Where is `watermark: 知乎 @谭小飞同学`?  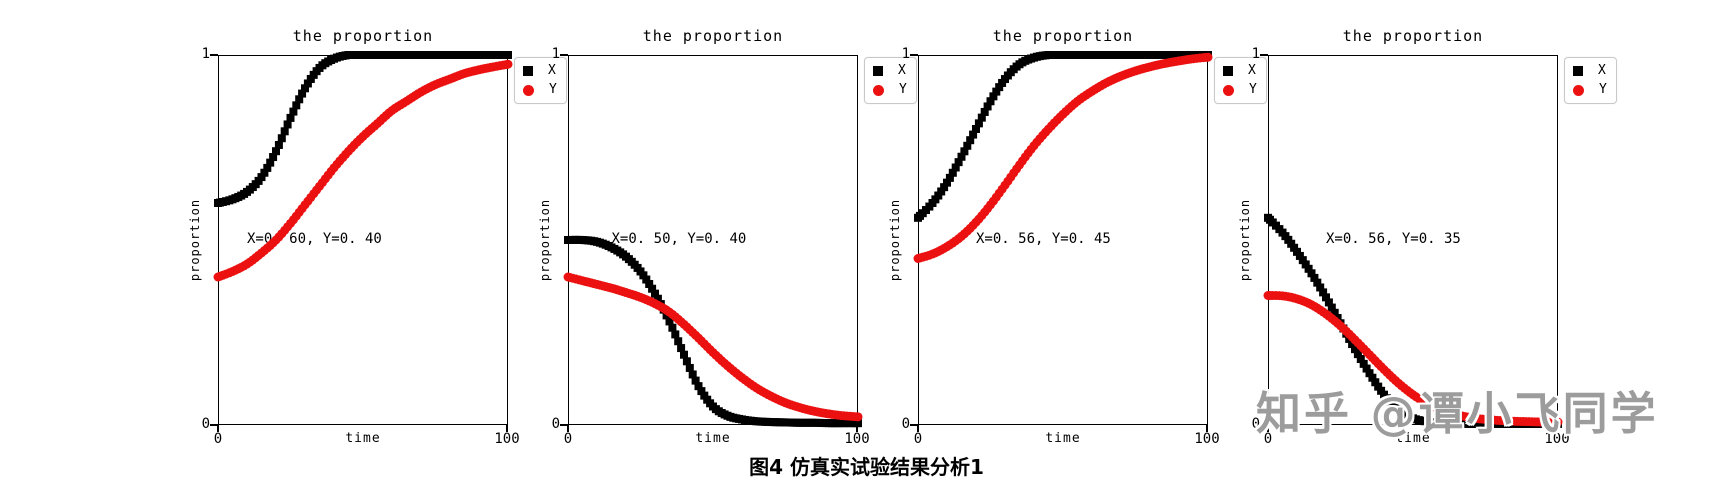 watermark: 知乎 @谭小飞同学 is located at coordinates (1457, 413).